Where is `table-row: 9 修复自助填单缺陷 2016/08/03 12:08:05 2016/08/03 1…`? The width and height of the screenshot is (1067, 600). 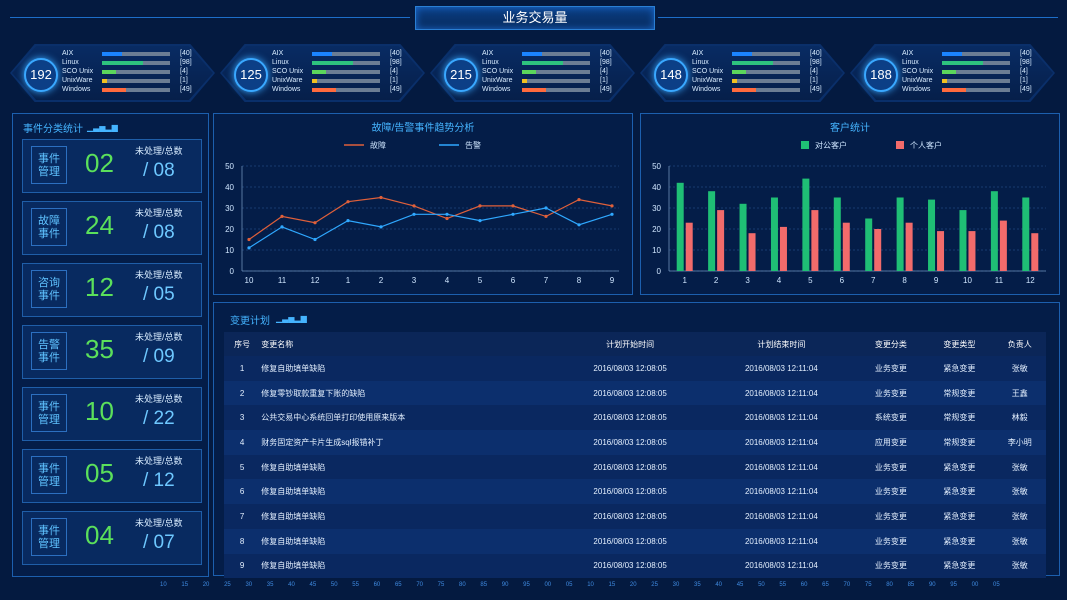
table-row: 9 修复自助填单缺陷 2016/08/03 12:08:05 2016/08/03 1… is located at coordinates (635, 566).